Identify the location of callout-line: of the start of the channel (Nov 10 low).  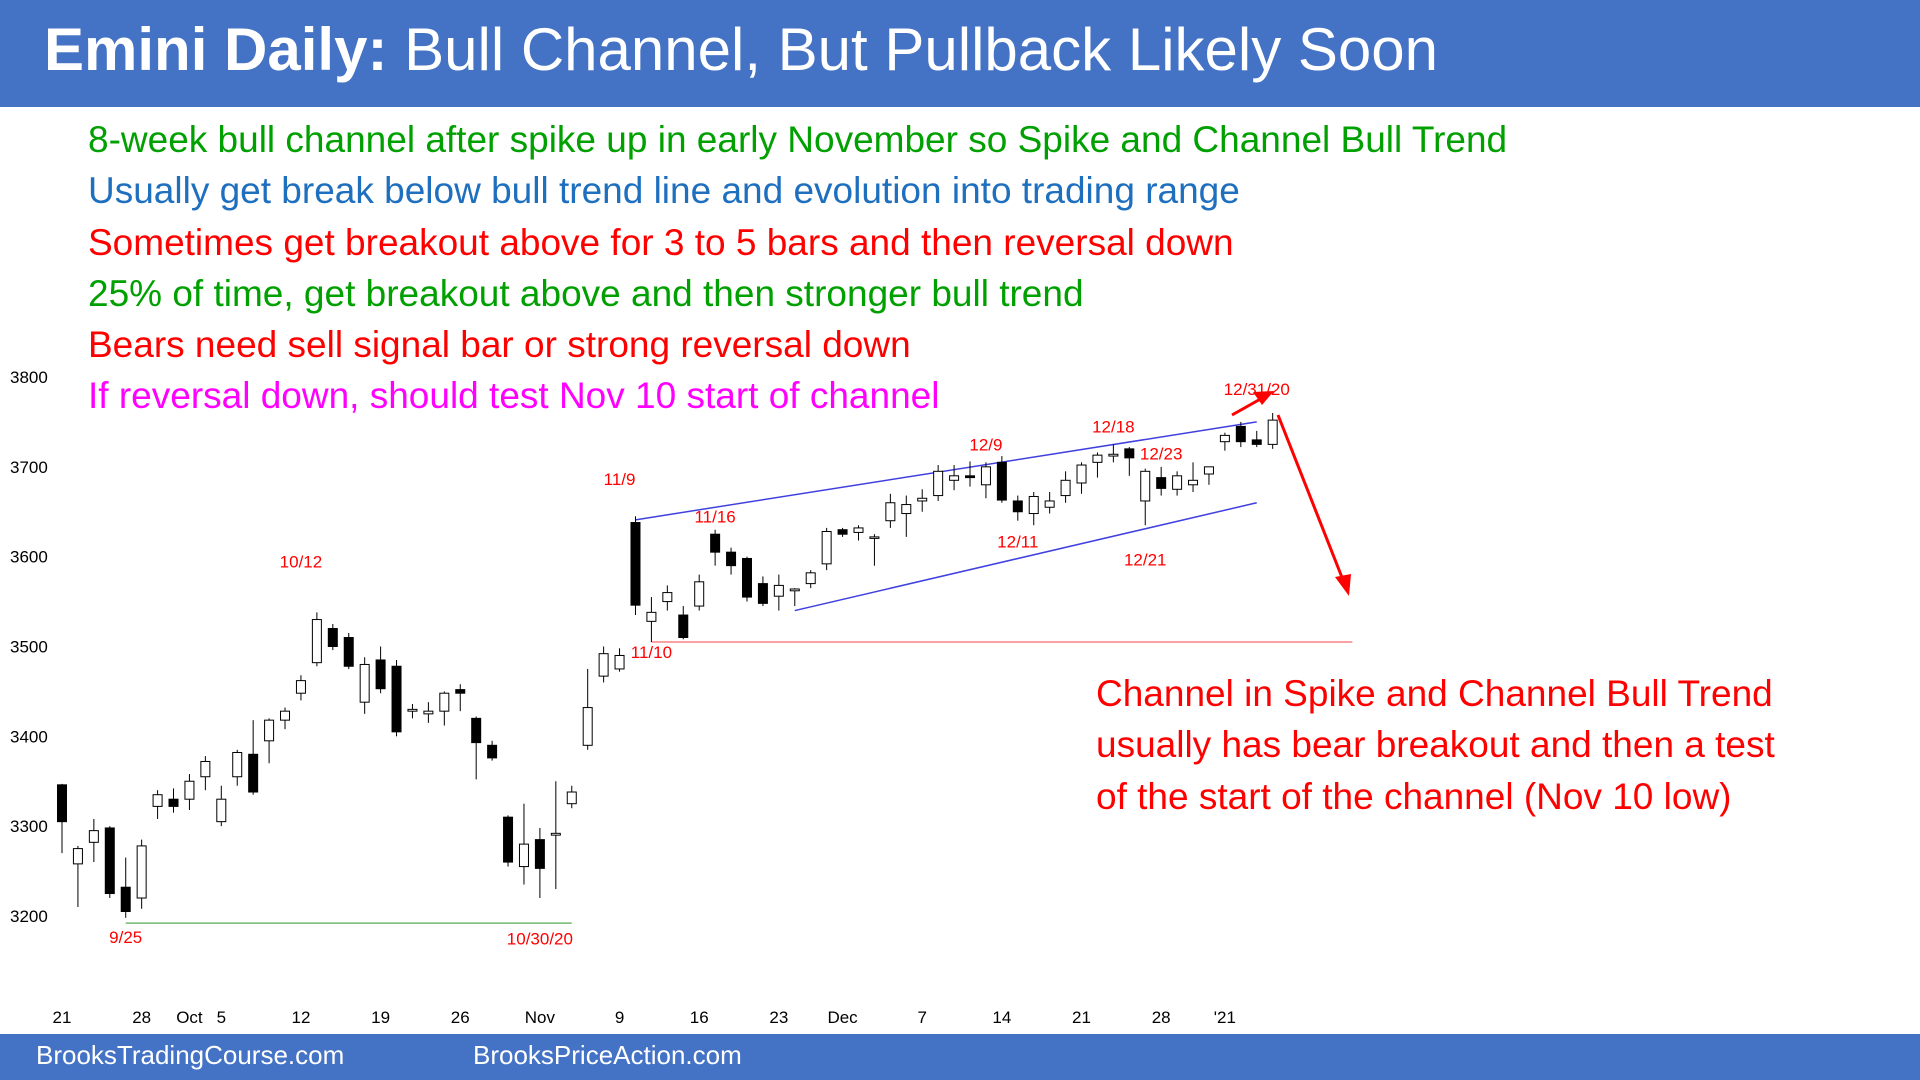
(1414, 796).